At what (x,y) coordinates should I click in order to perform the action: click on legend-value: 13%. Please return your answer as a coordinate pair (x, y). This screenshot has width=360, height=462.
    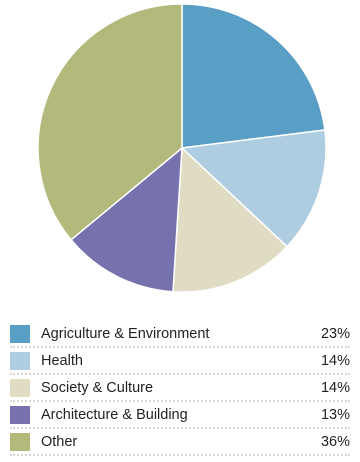
    Looking at the image, I should click on (335, 414).